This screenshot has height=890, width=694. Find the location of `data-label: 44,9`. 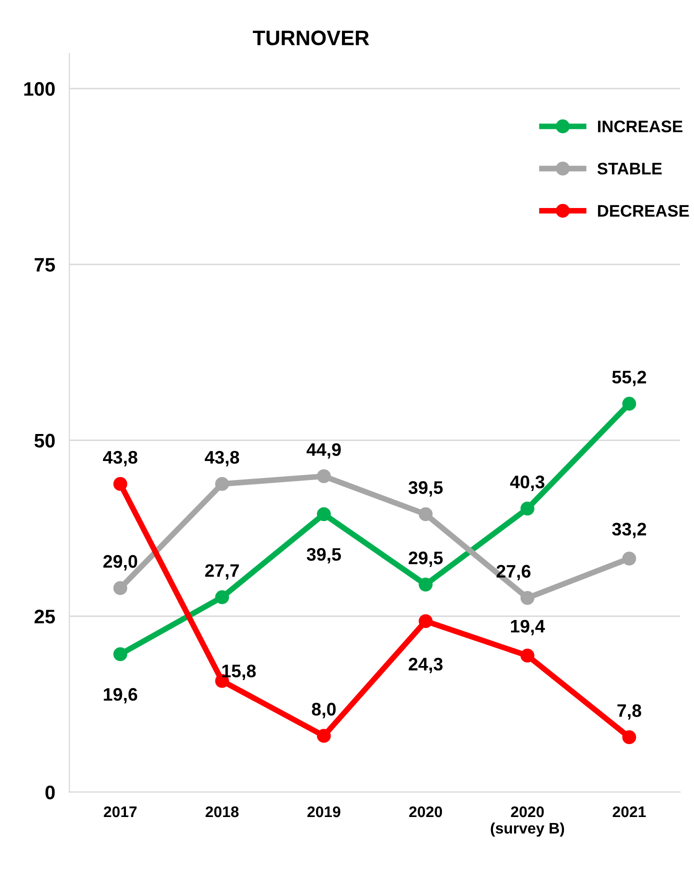

data-label: 44,9 is located at coordinates (323, 451).